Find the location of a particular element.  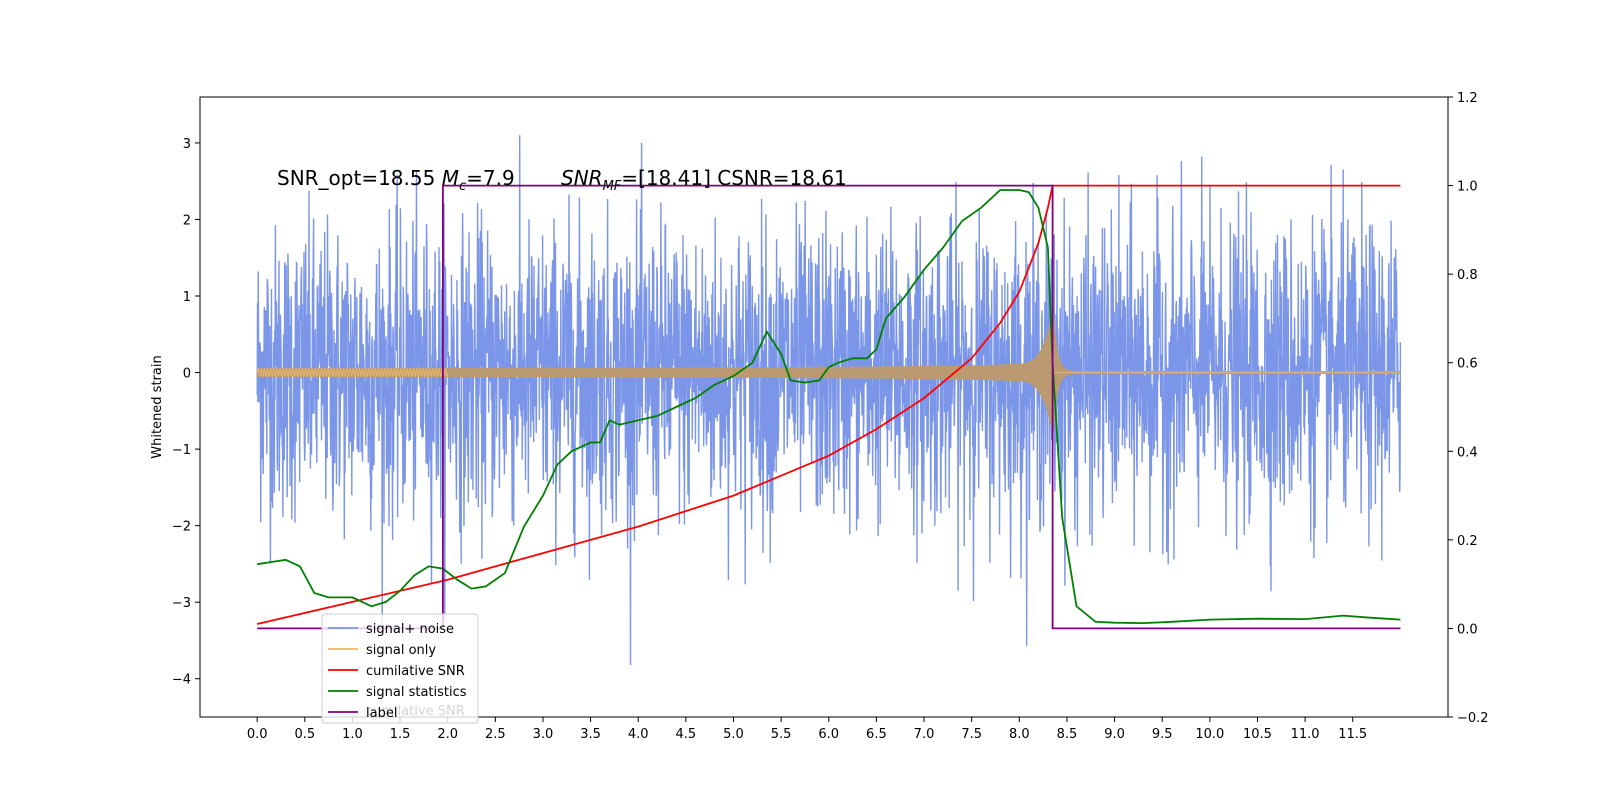

x-tick-label: 10.5 is located at coordinates (1257, 734).